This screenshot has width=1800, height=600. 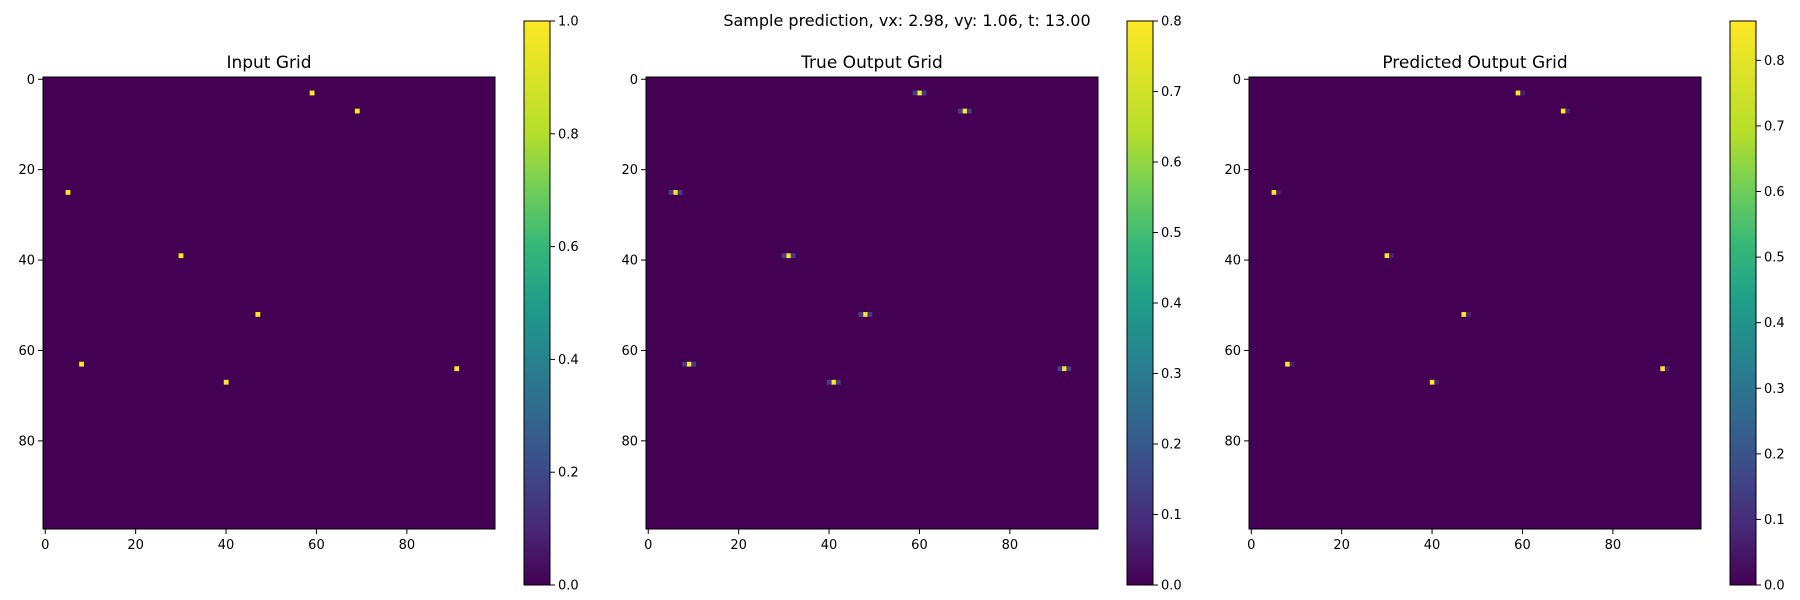 I want to click on colorbar-frame, so click(x=537, y=303).